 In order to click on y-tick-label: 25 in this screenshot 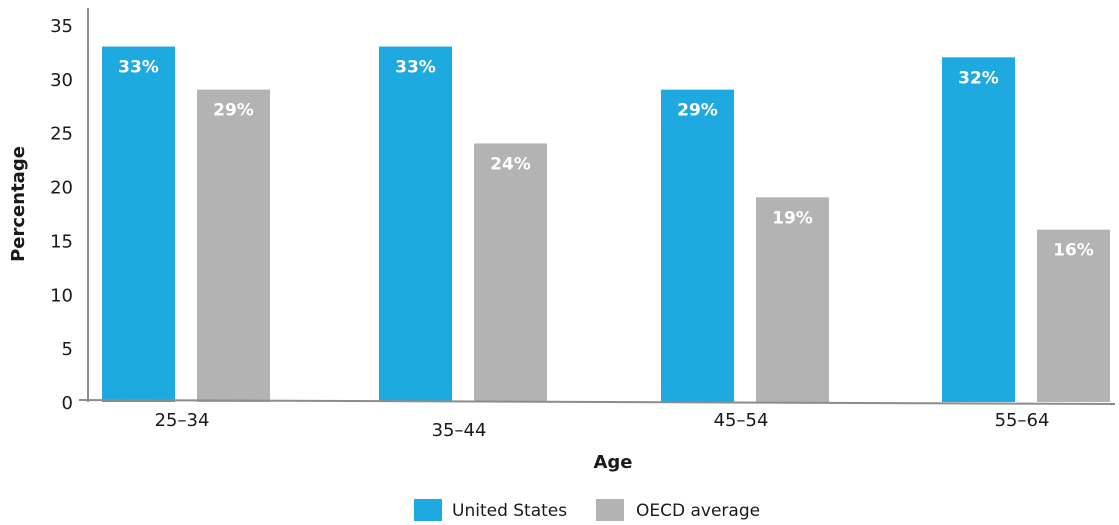, I will do `click(61, 134)`.